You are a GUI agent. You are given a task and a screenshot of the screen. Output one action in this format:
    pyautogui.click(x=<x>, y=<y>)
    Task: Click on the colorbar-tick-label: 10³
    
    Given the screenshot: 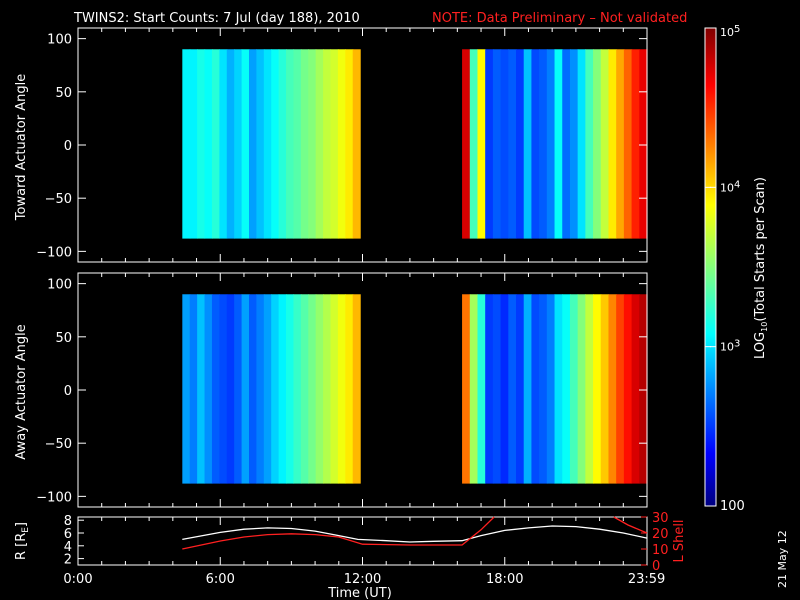 What is the action you would take?
    pyautogui.click(x=730, y=346)
    